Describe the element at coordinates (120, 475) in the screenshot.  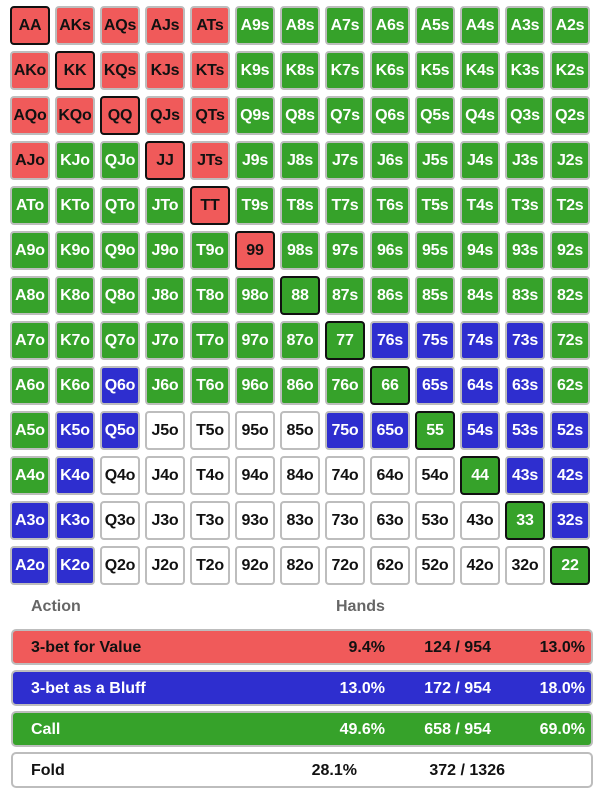
I see `offsuit-hand-cell: Q4o` at that location.